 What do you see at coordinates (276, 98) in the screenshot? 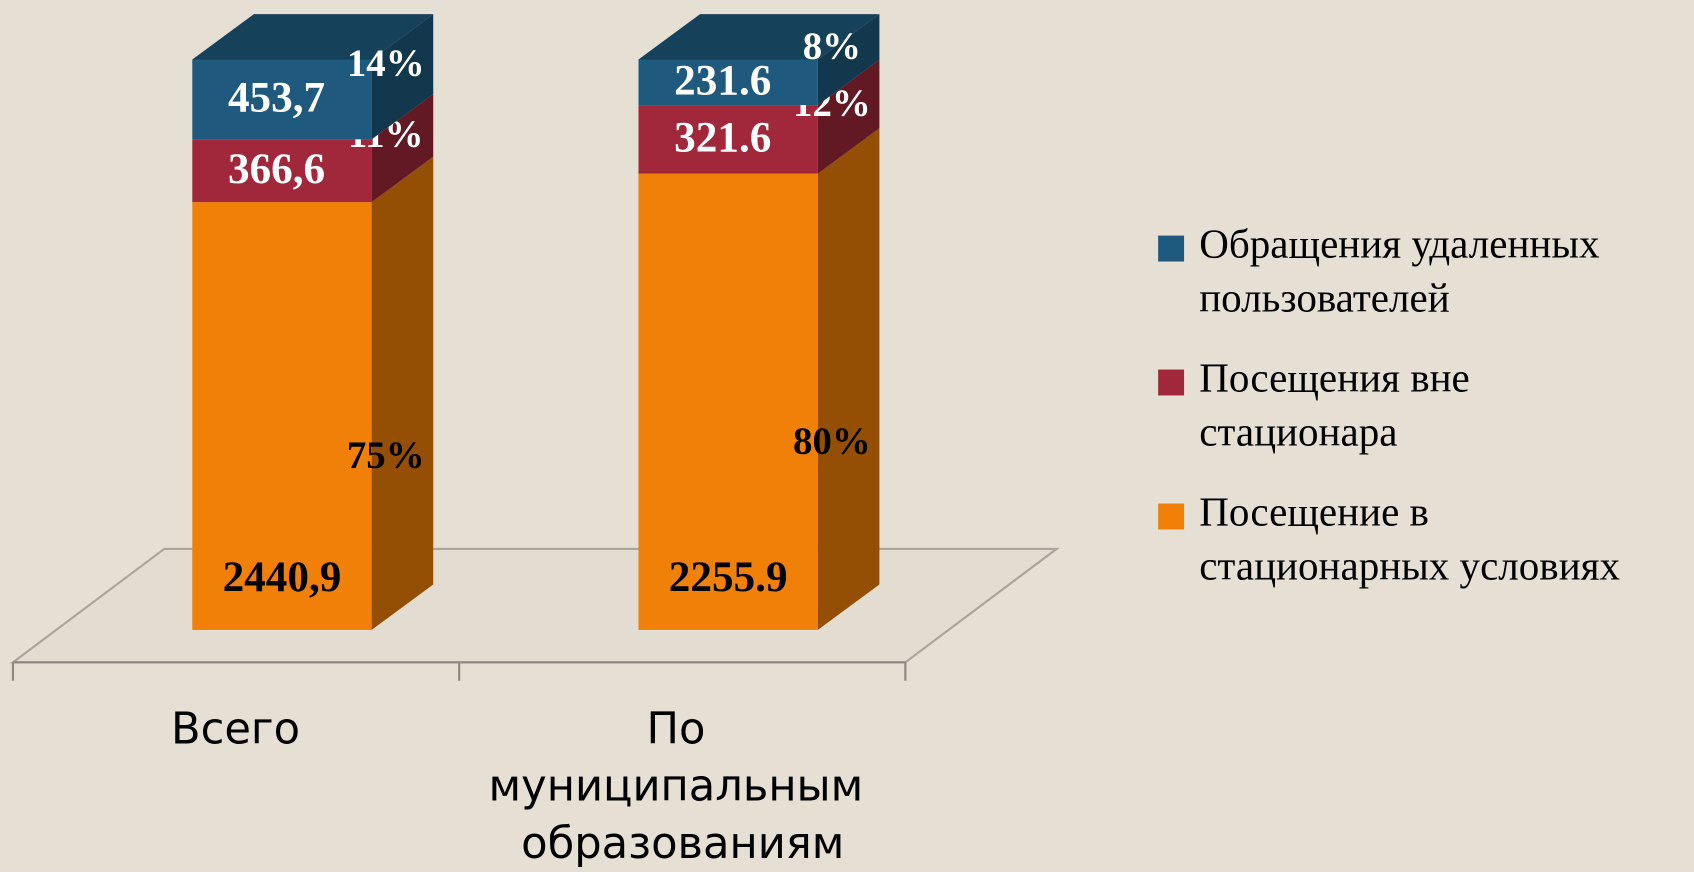
I see `value-label: 453,7` at bounding box center [276, 98].